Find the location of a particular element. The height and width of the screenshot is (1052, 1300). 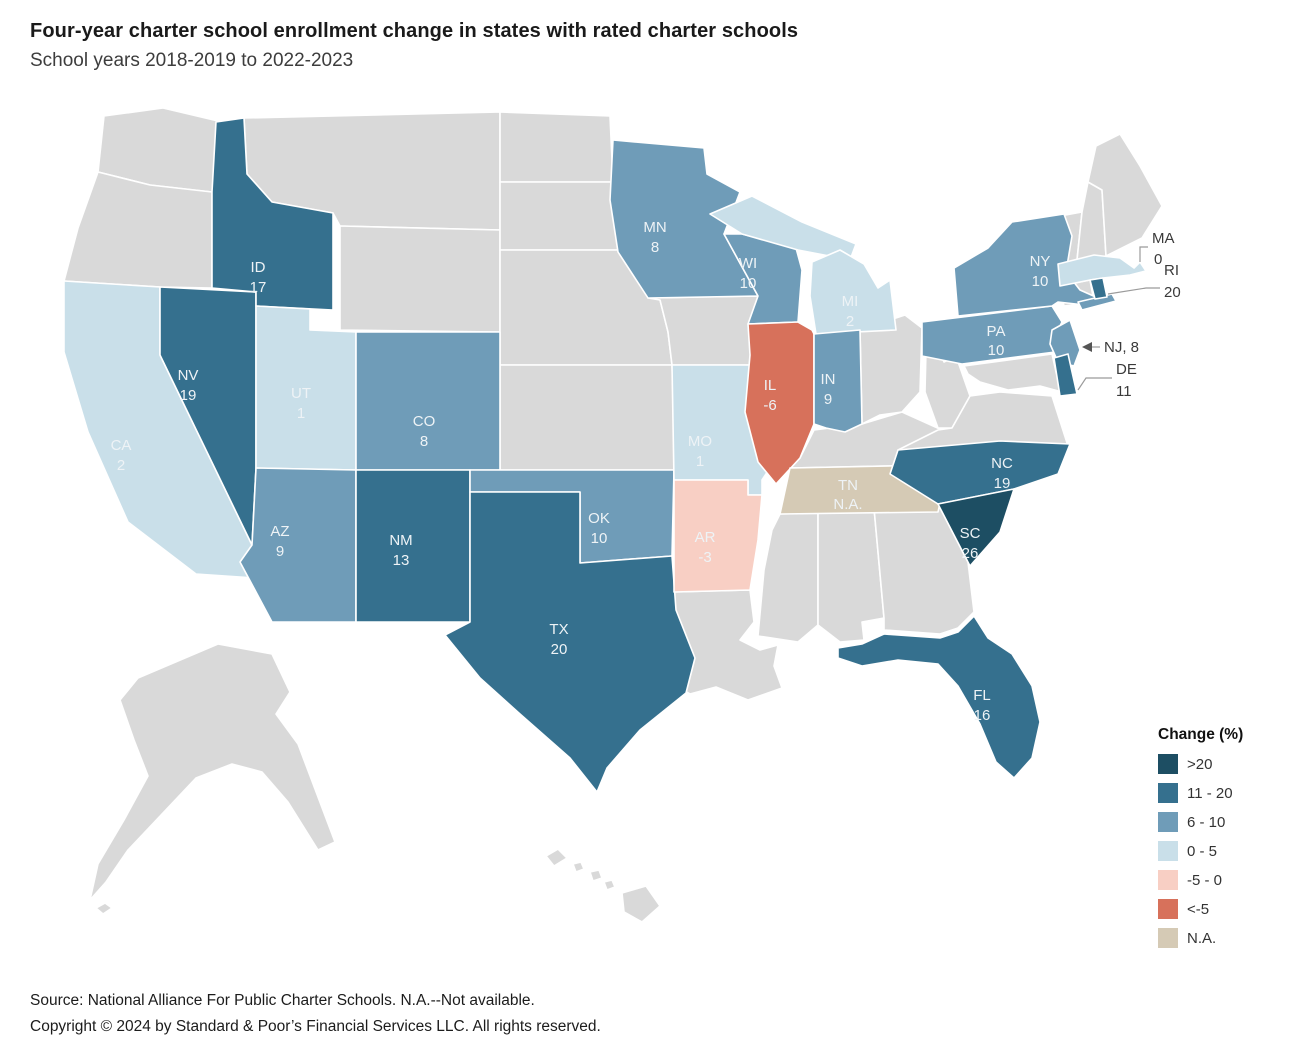

callout-ma-abbr: MA is located at coordinates (1163, 238).